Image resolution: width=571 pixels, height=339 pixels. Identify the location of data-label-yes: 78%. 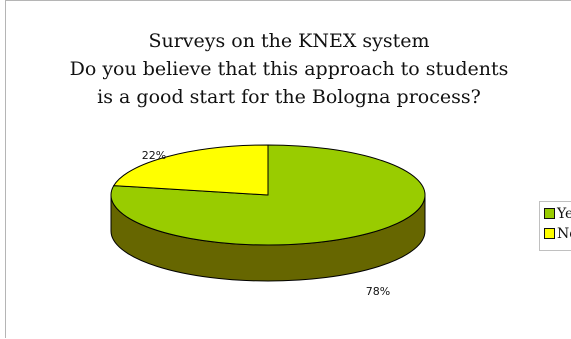
(378, 291).